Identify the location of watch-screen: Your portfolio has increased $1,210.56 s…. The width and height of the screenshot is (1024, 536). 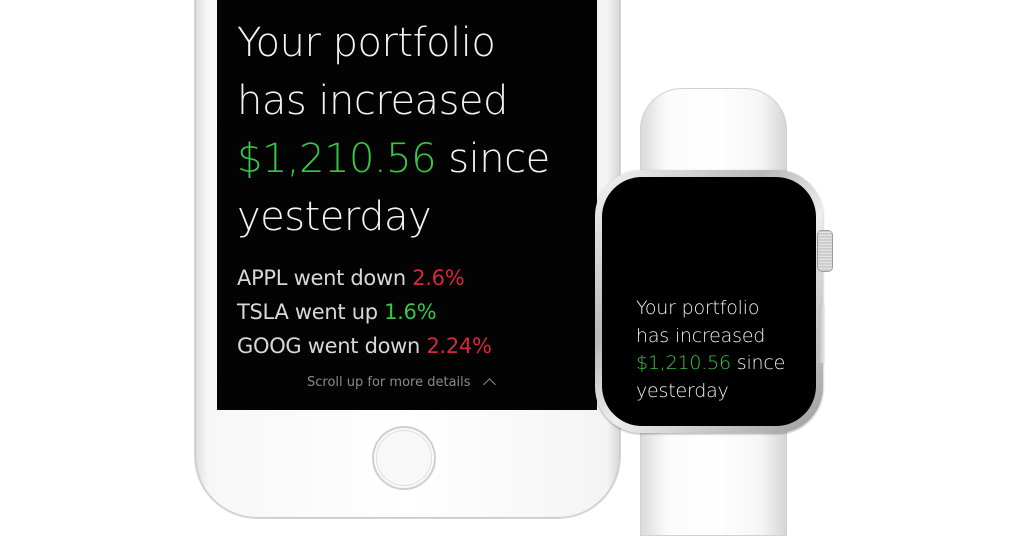
(709, 301).